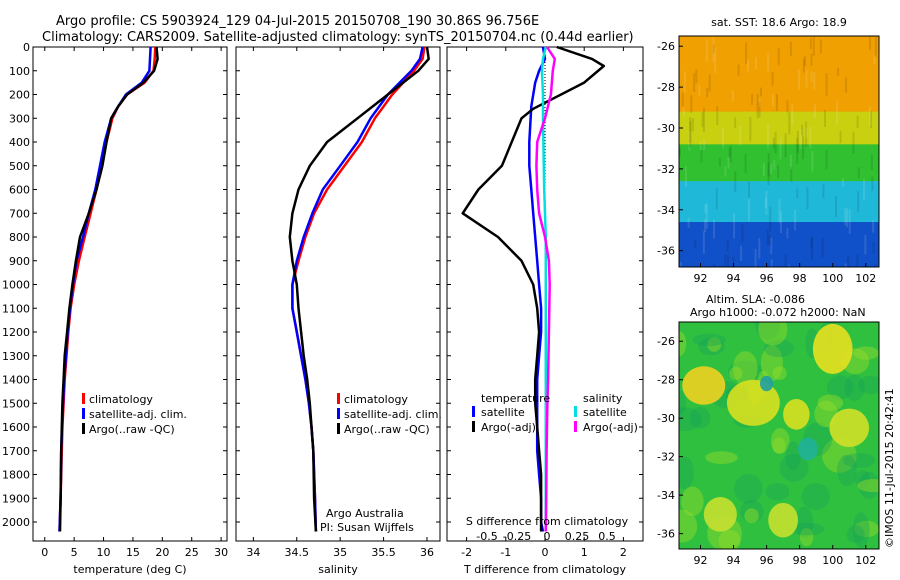 The width and height of the screenshot is (900, 580). What do you see at coordinates (16, 403) in the screenshot?
I see `y-tick-label: 1500` at bounding box center [16, 403].